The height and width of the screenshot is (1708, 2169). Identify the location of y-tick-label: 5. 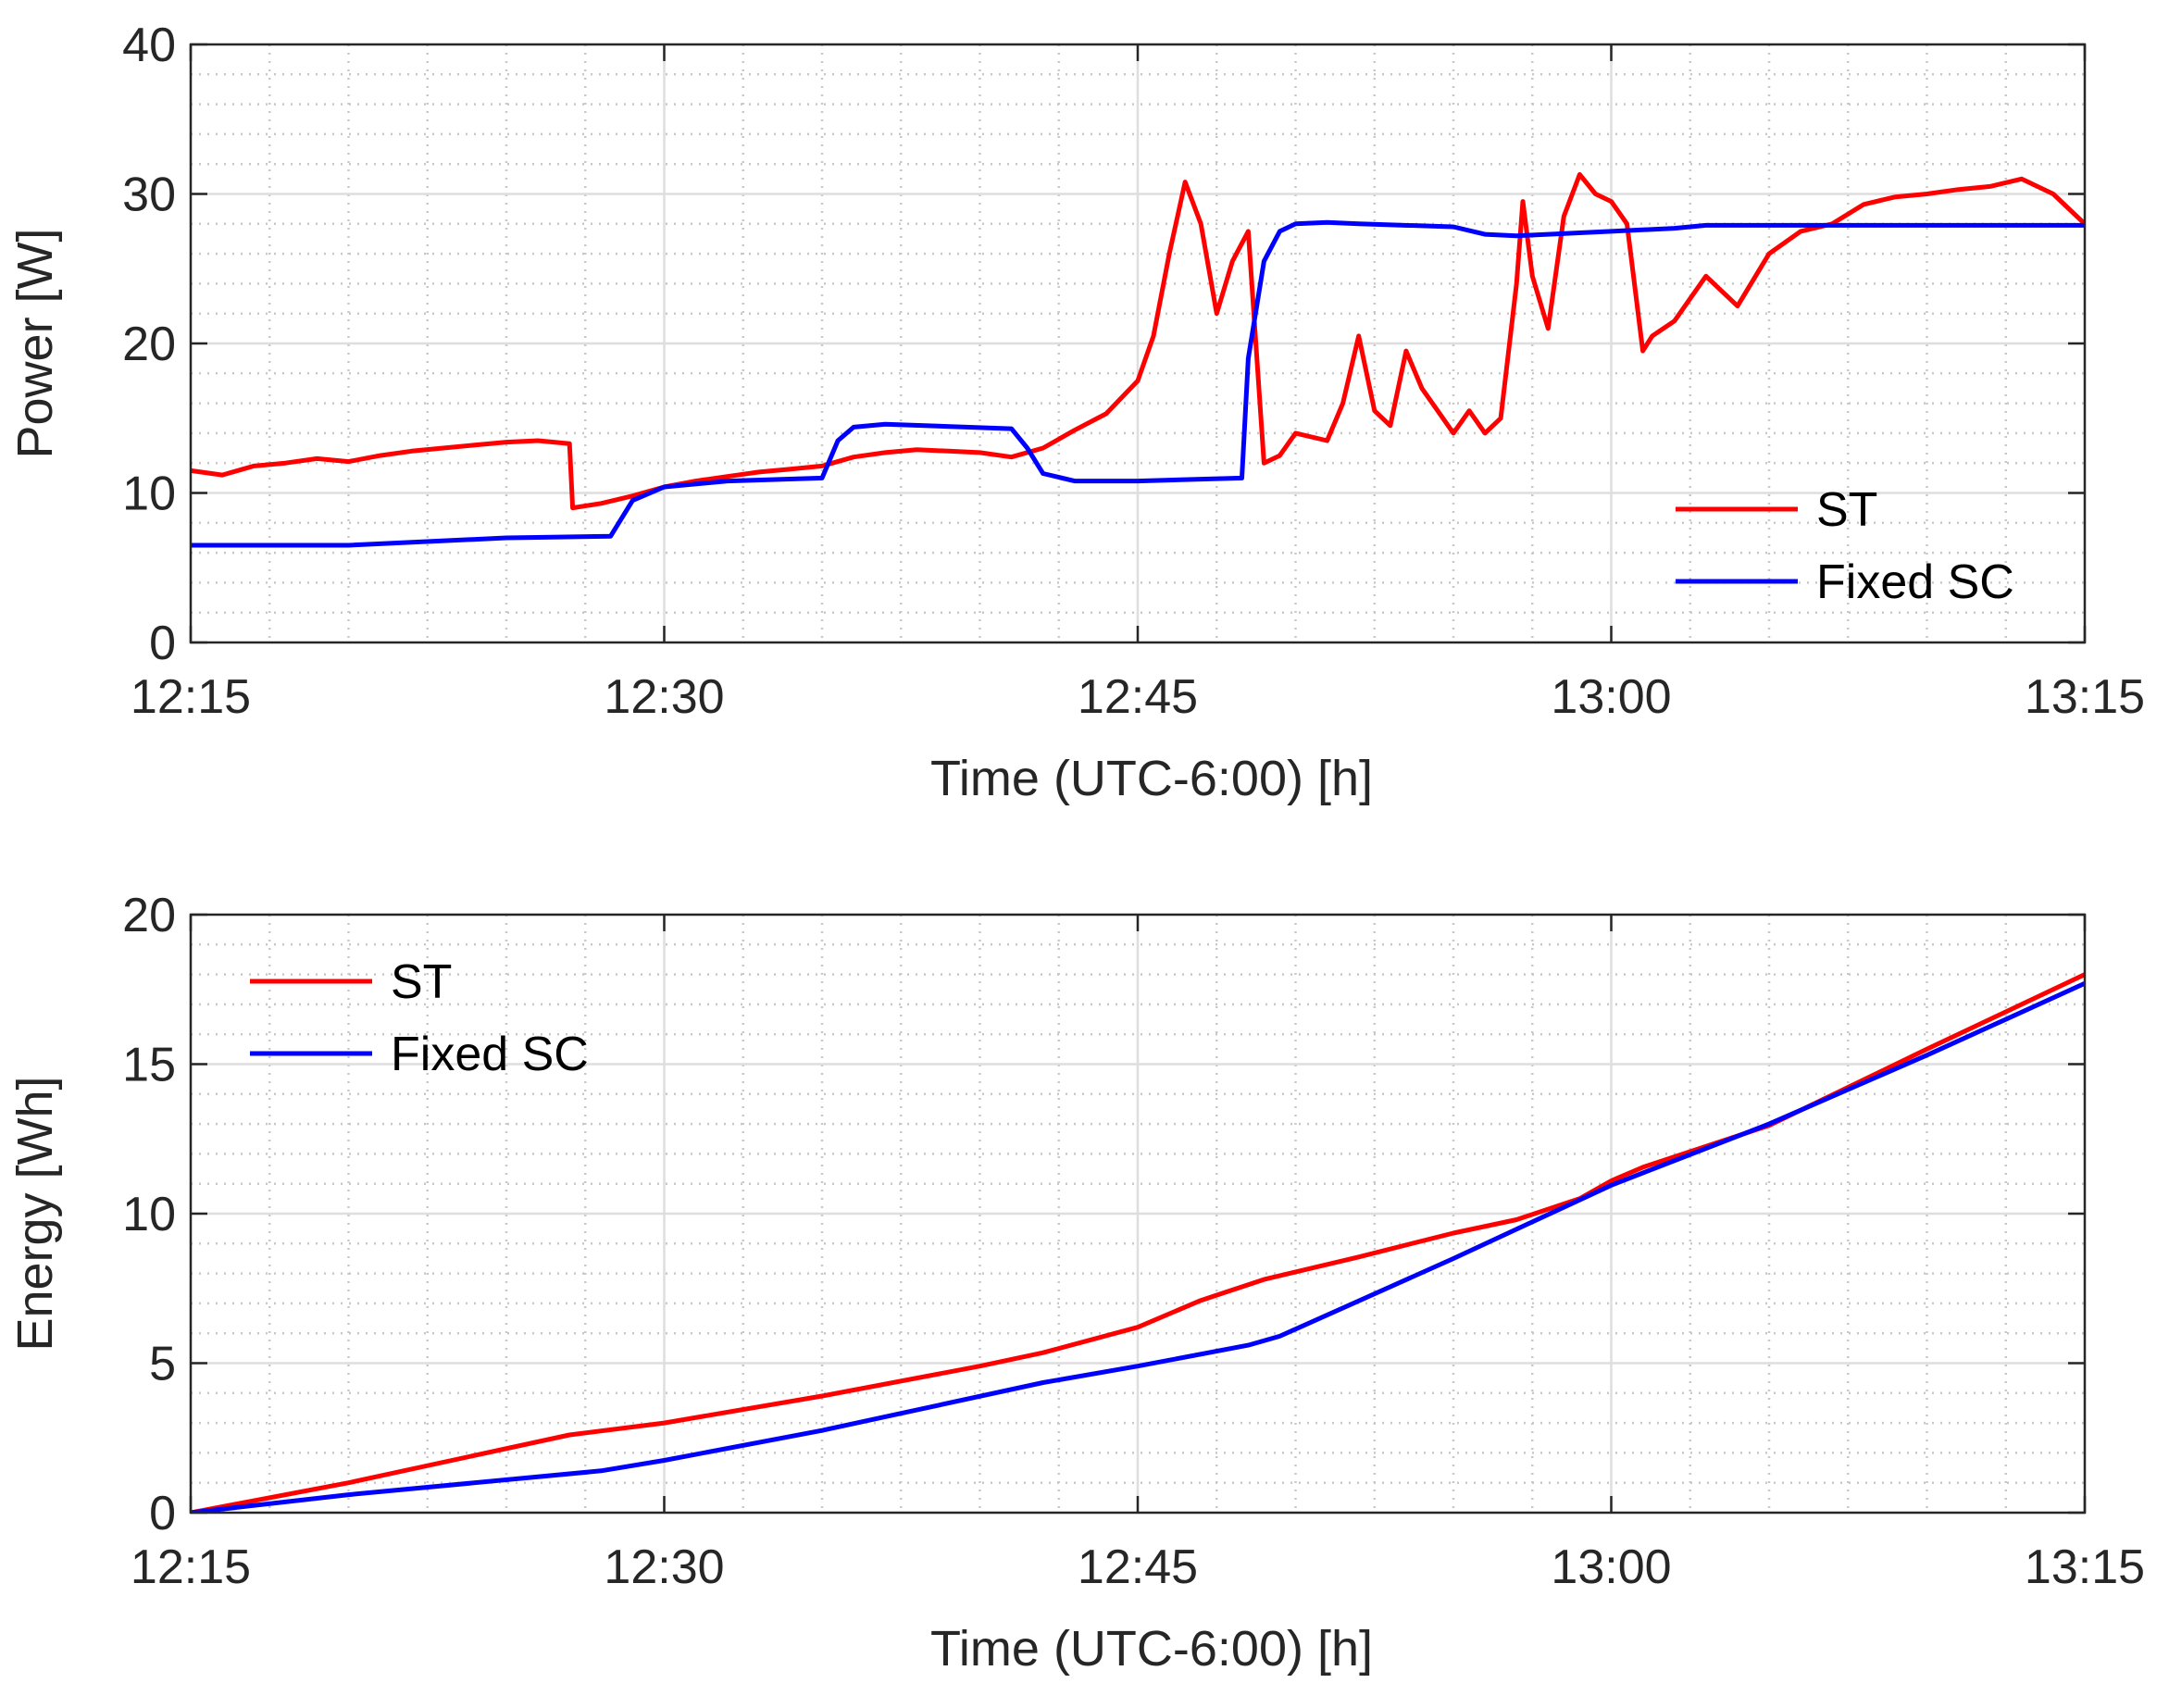
(162, 1364).